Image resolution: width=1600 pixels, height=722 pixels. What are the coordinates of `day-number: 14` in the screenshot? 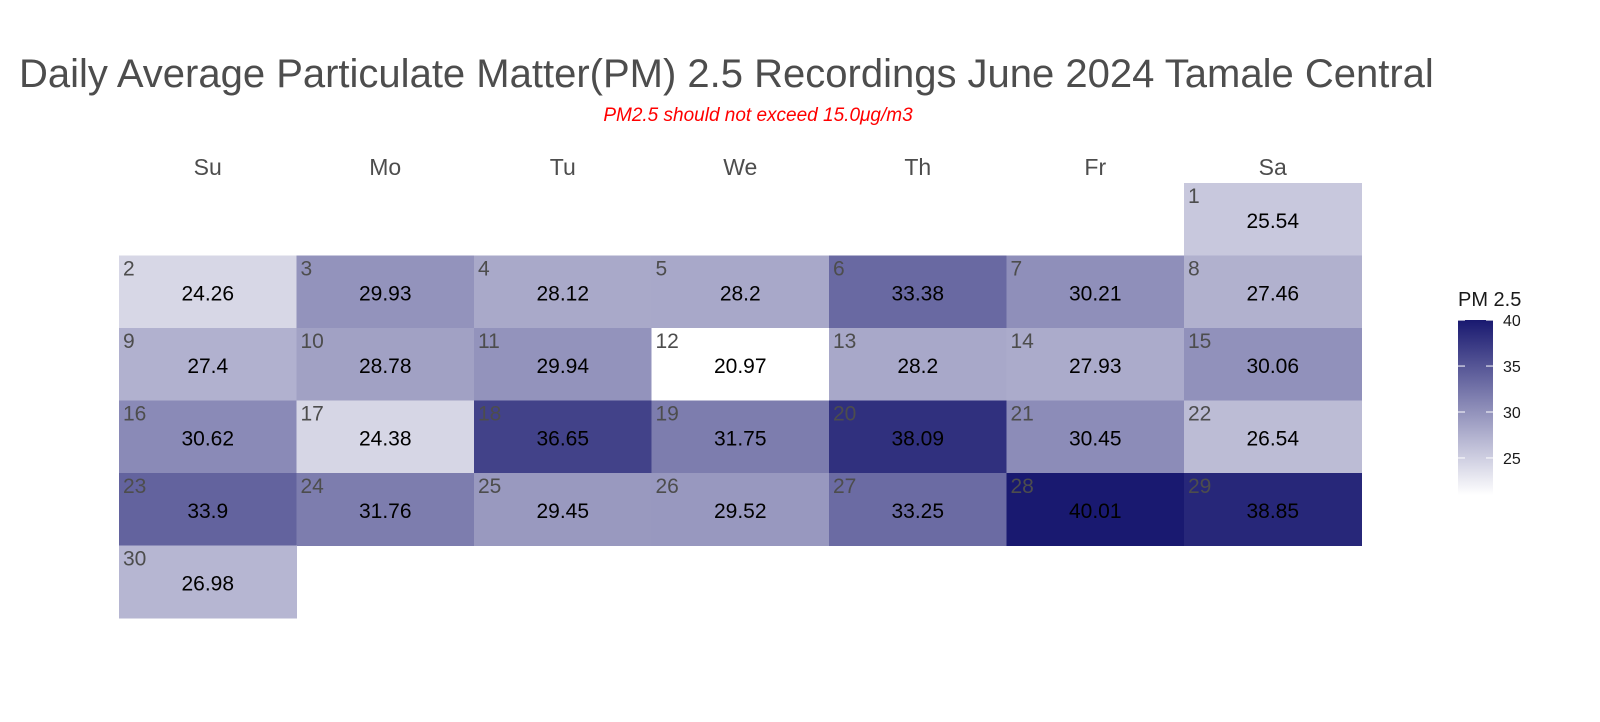 It's located at (1023, 341).